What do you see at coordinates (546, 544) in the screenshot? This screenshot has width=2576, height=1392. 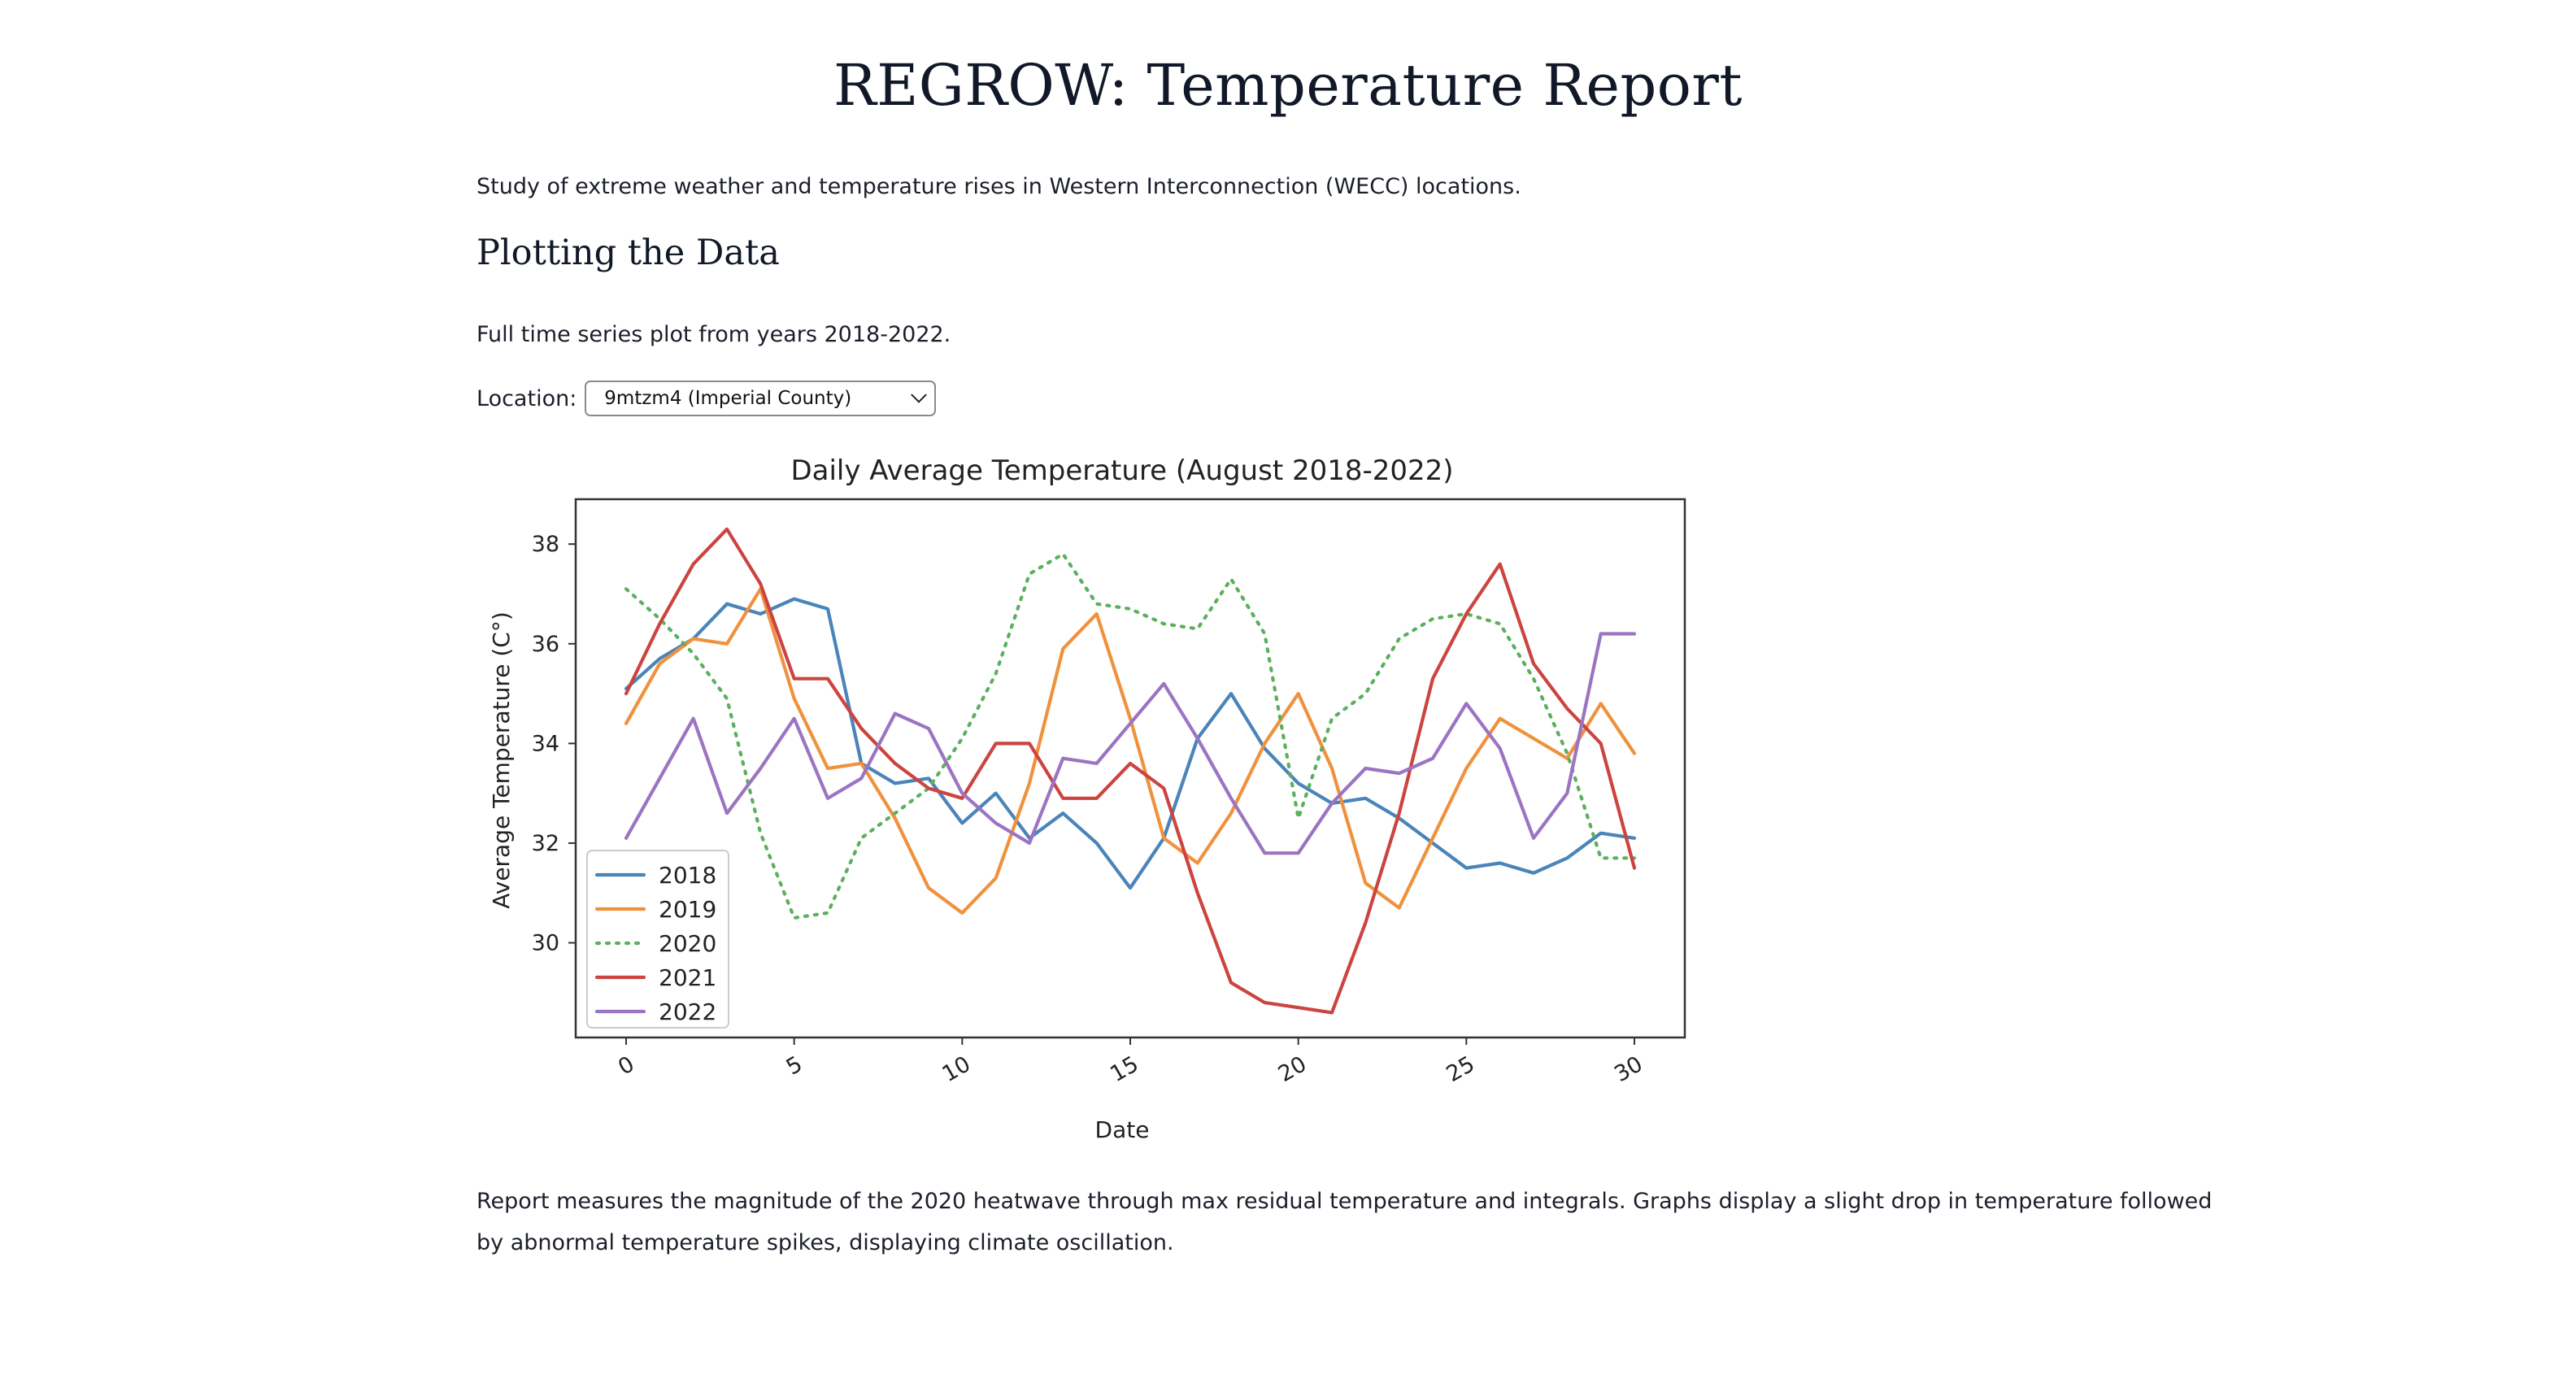 I see `y-tick-label: 38` at bounding box center [546, 544].